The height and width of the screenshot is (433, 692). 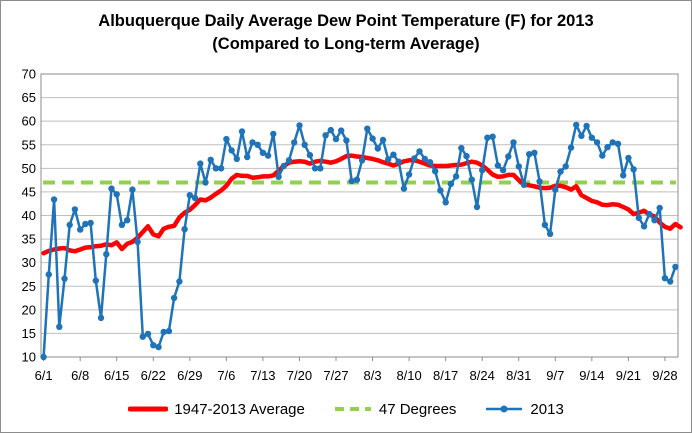 I want to click on x-tick-label: 7/6, so click(x=226, y=375).